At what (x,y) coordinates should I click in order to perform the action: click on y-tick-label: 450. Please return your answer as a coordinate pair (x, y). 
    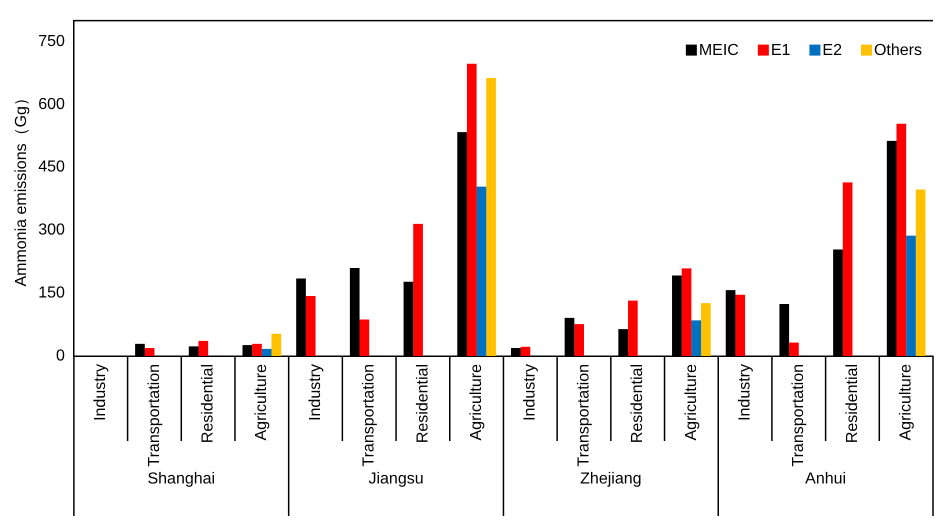
    Looking at the image, I should click on (51, 167).